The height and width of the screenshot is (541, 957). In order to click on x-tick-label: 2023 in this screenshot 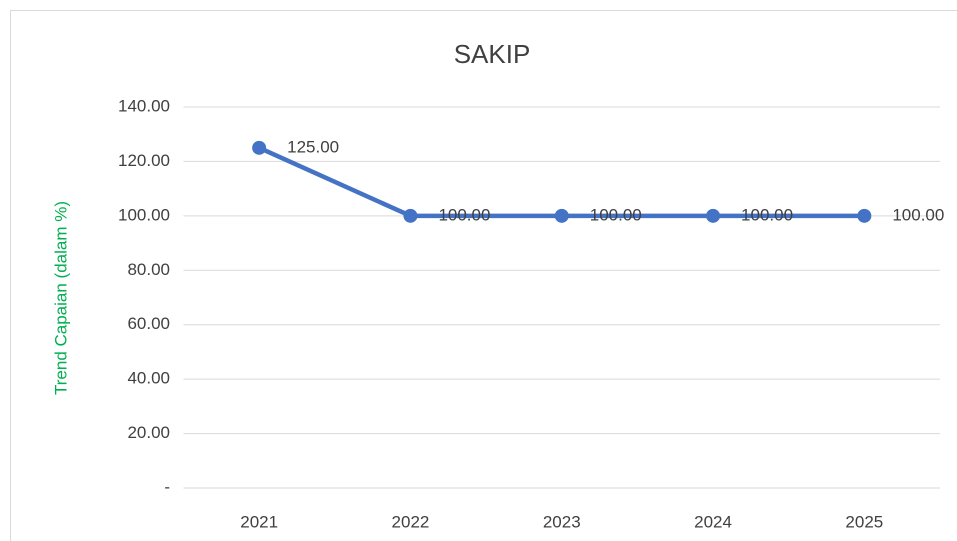, I will do `click(562, 521)`.